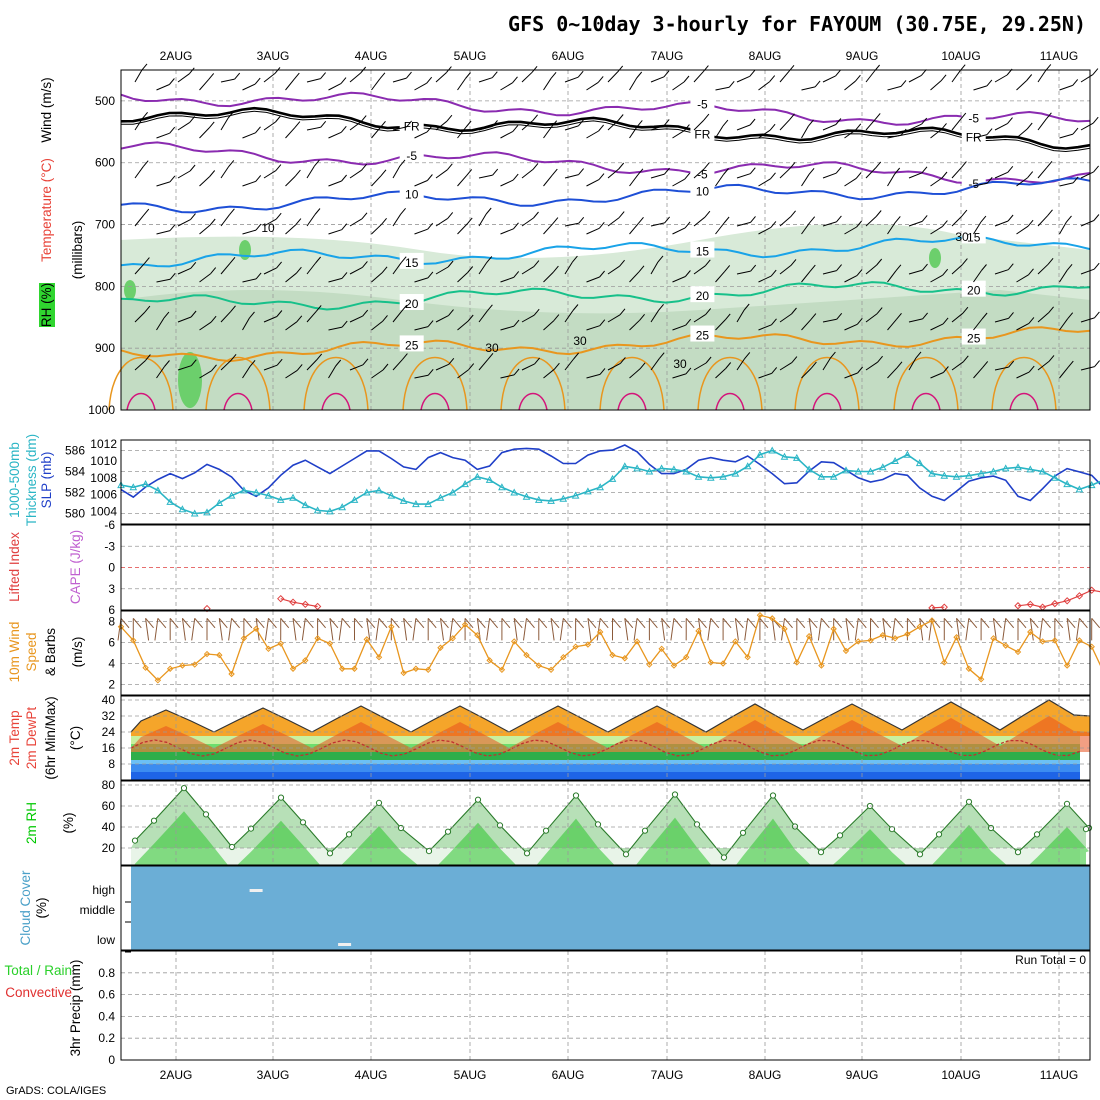  I want to click on temp-contour-loop-hot, so click(632, 401).